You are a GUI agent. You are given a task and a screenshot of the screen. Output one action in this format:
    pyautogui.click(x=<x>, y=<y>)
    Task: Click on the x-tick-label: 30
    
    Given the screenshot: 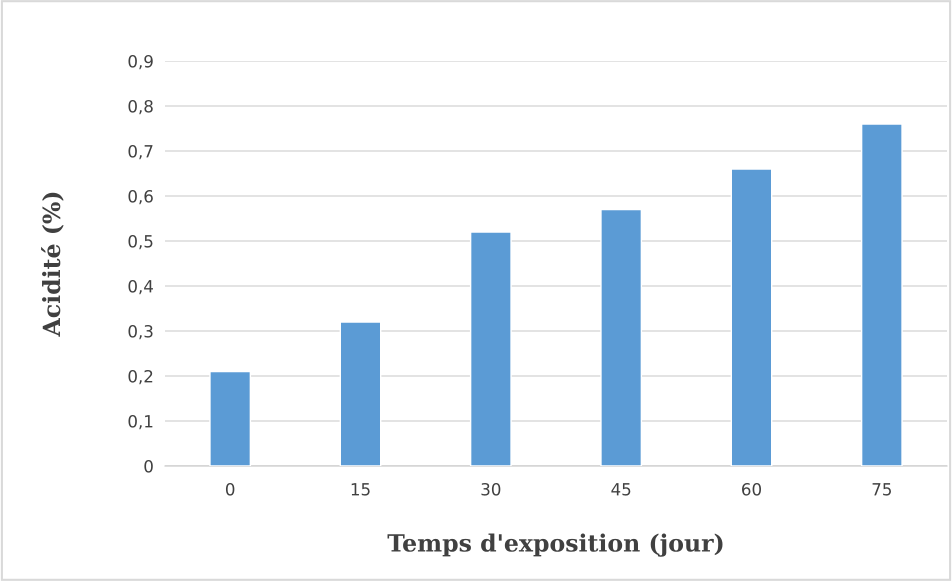 What is the action you would take?
    pyautogui.click(x=491, y=489)
    